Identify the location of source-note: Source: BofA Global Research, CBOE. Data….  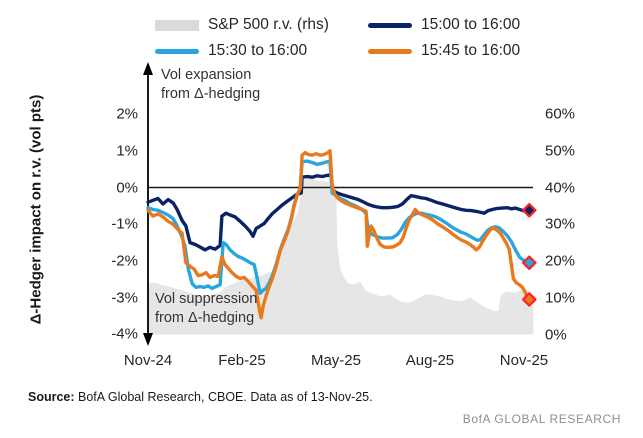
(200, 397).